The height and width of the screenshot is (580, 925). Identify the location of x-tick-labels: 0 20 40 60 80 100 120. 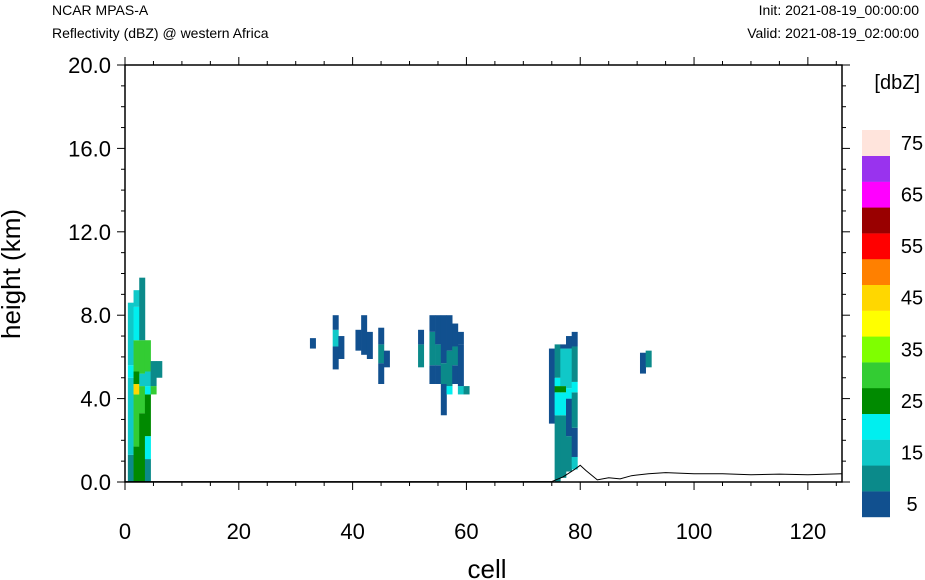
(472, 531).